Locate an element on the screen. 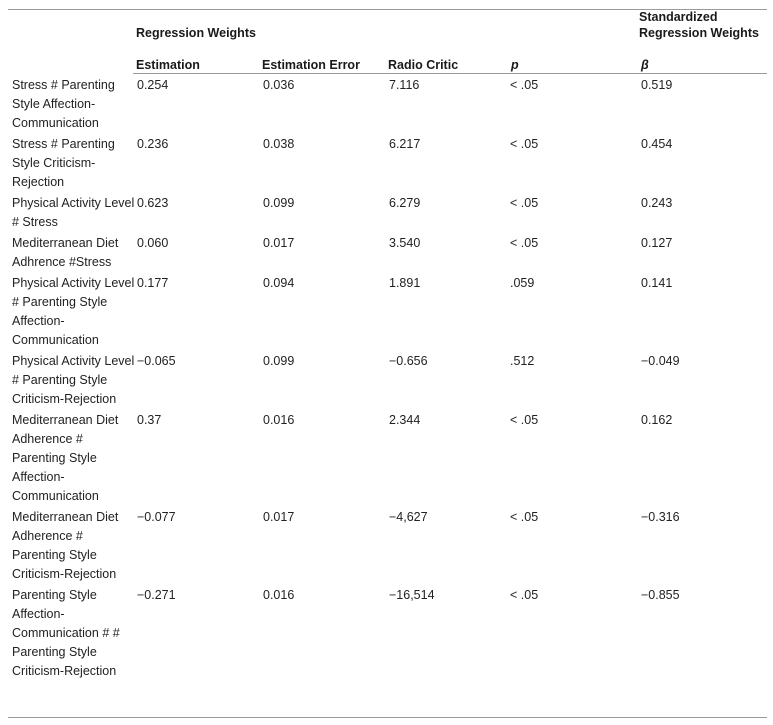 The image size is (773, 725). estimation-cell: −0.065 is located at coordinates (156, 361).